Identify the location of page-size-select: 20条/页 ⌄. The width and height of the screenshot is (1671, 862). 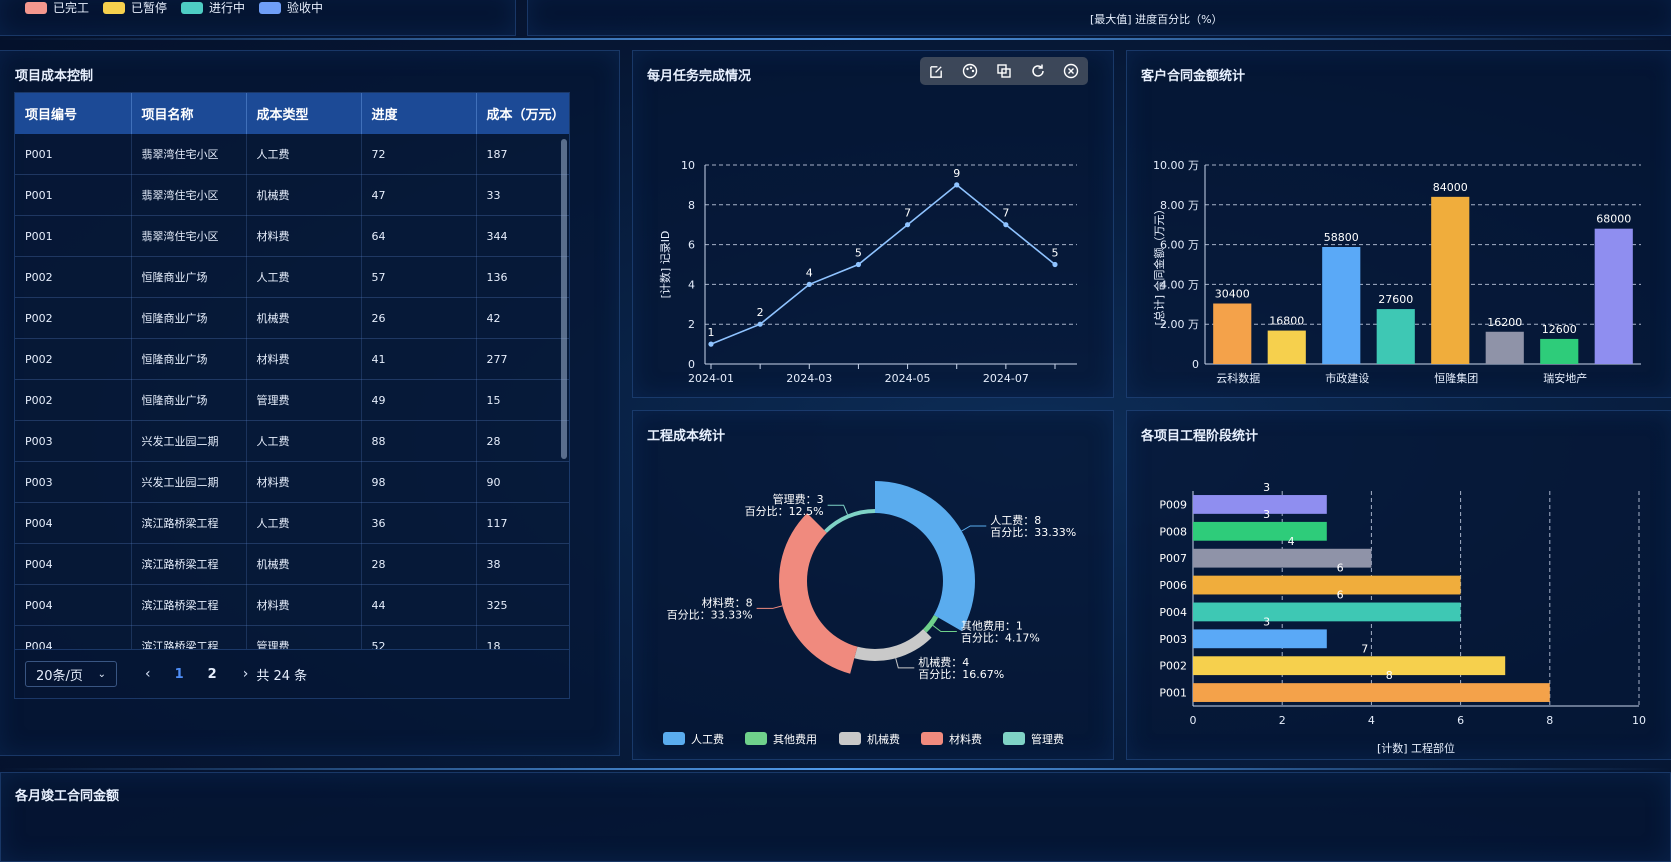
(71, 674).